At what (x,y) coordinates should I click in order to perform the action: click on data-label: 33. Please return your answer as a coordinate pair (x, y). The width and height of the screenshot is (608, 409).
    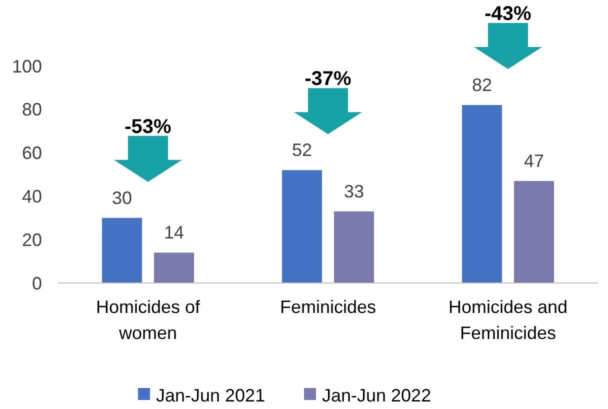
    Looking at the image, I should click on (354, 191).